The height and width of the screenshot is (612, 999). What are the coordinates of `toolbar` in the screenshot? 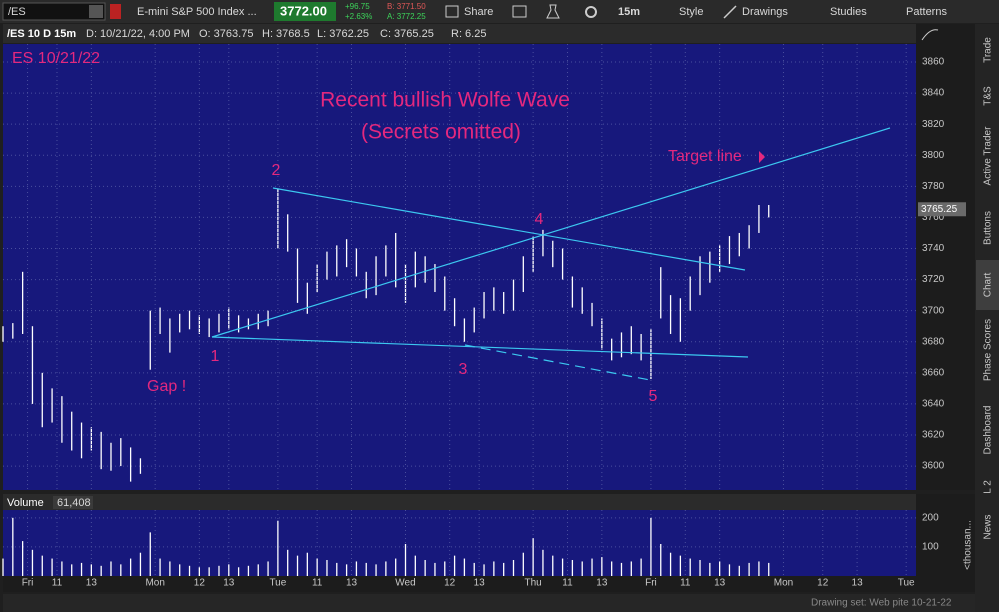 It's located at (499, 11).